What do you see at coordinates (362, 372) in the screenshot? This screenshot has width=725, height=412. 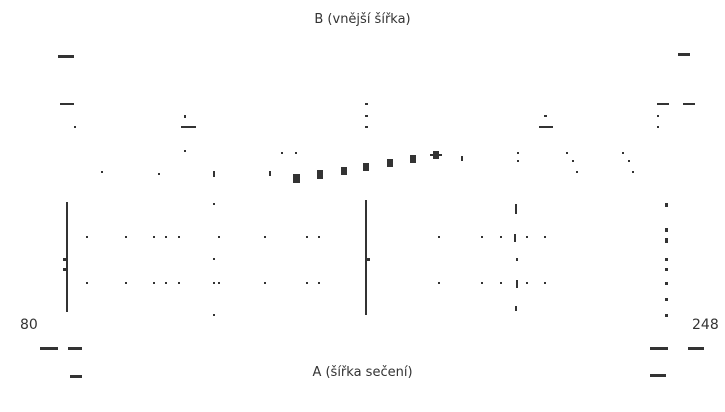 I see `bottom-axis-label: A (šířka sečení)` at bounding box center [362, 372].